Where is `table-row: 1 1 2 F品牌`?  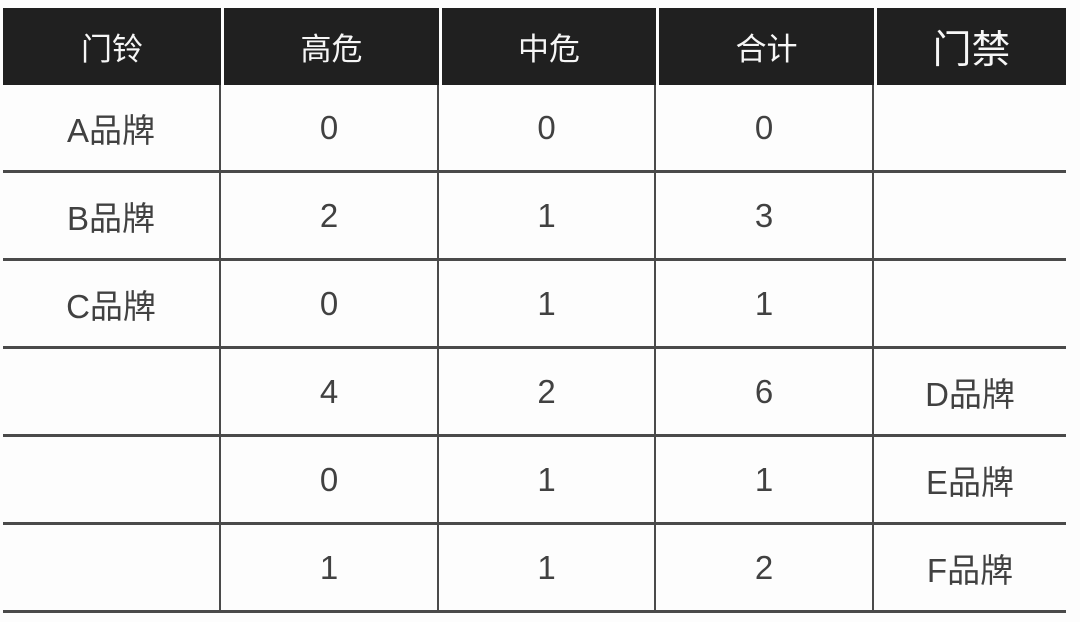
table-row: 1 1 2 F品牌 is located at coordinates (534, 569).